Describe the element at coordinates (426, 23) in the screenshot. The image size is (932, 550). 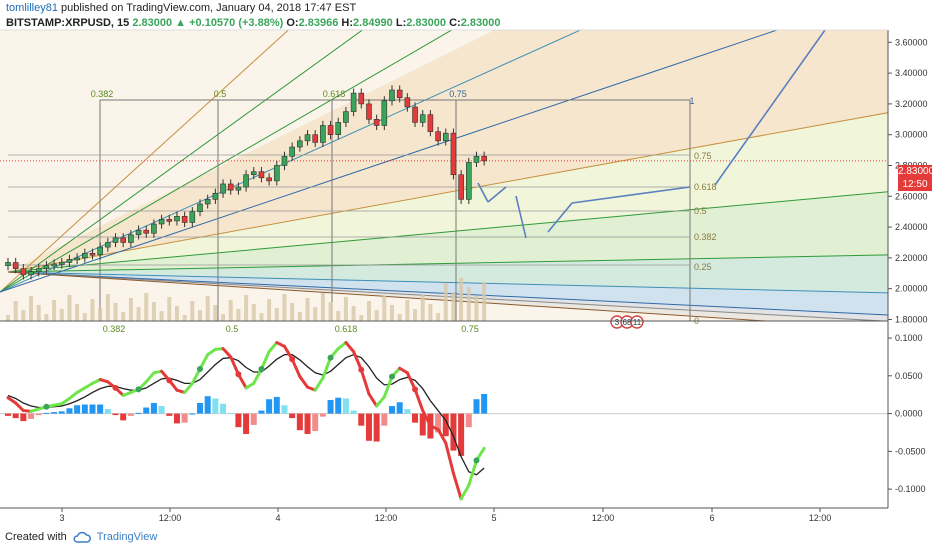
I see `low-value: 2.83000` at that location.